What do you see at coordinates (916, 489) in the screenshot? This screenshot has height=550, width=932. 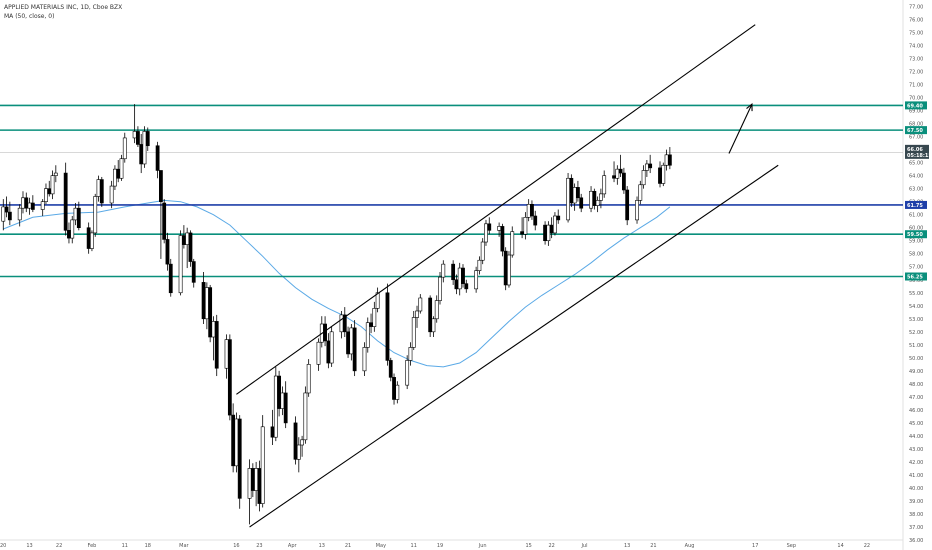 I see `price-tick-label: 40.00` at bounding box center [916, 489].